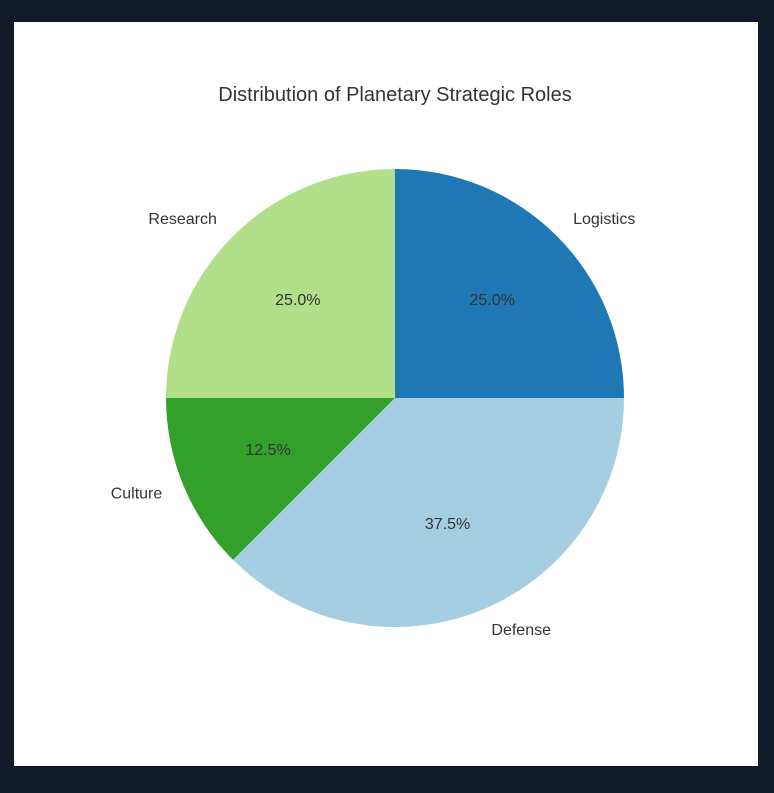 The height and width of the screenshot is (793, 774). Describe the element at coordinates (509, 283) in the screenshot. I see `pie-slice-logistics` at that location.